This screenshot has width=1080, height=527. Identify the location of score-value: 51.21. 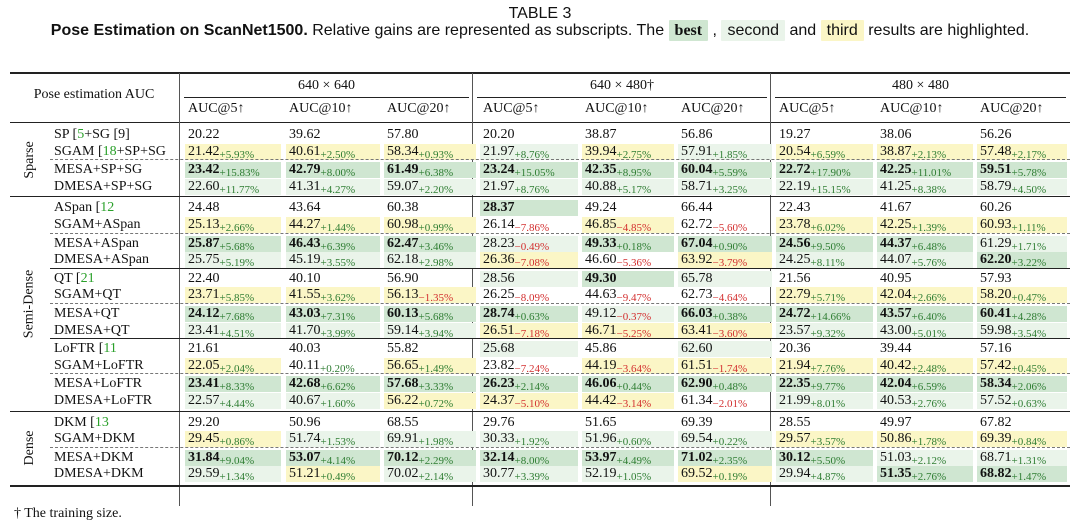
(305, 474).